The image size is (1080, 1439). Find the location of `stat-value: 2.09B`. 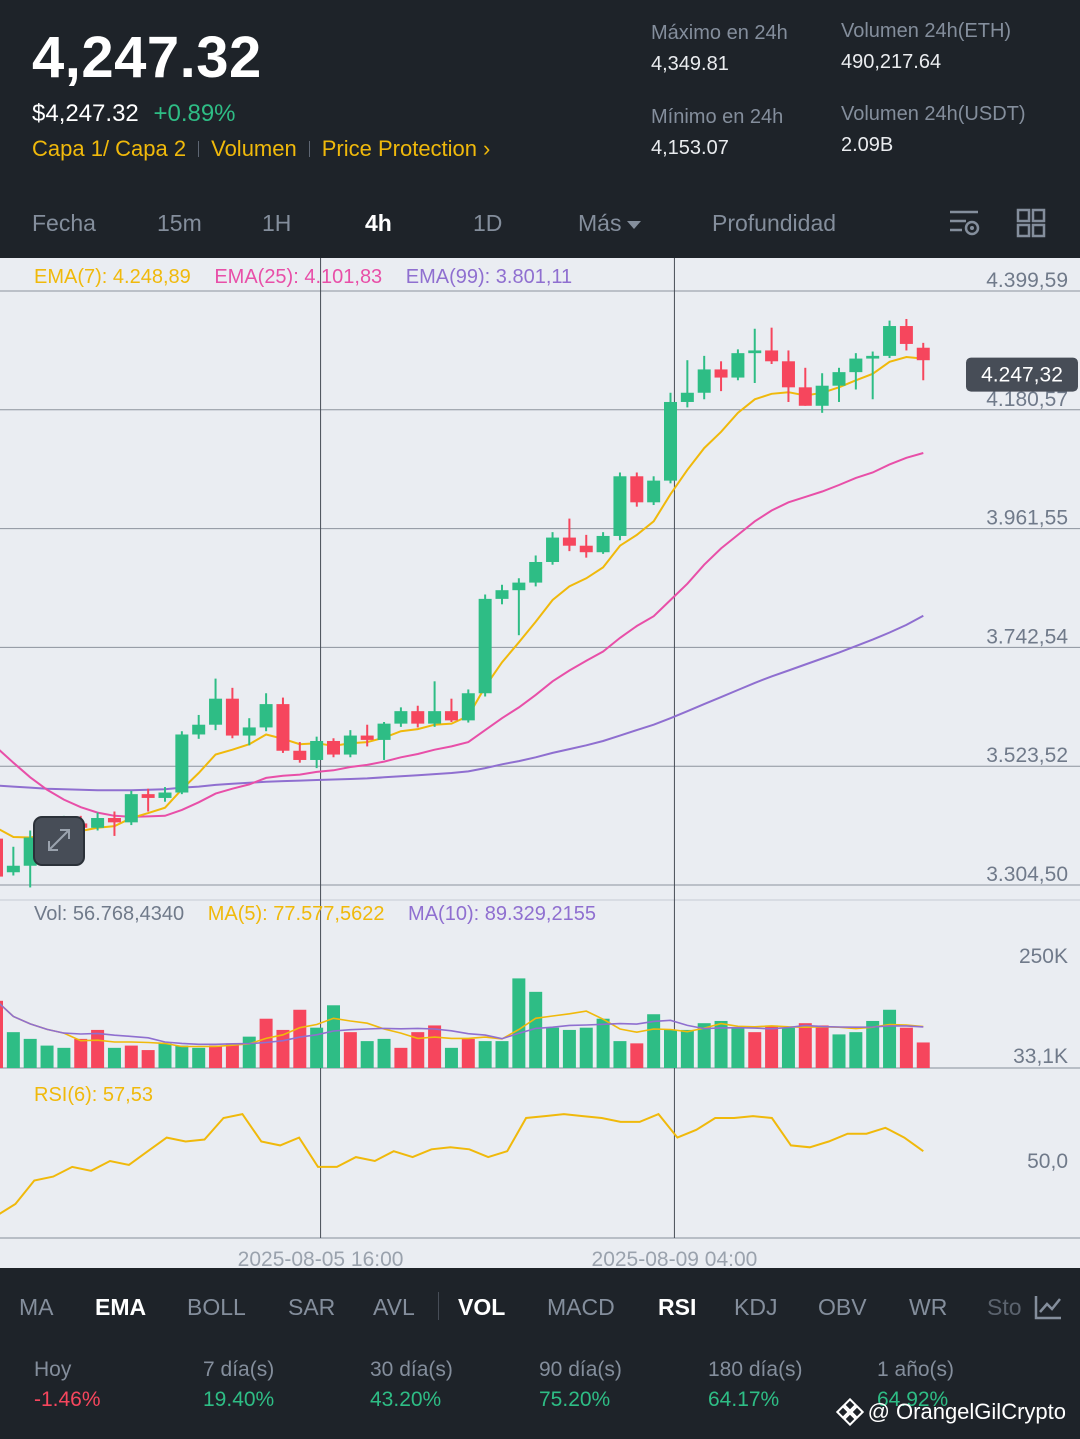

stat-value: 2.09B is located at coordinates (867, 145).